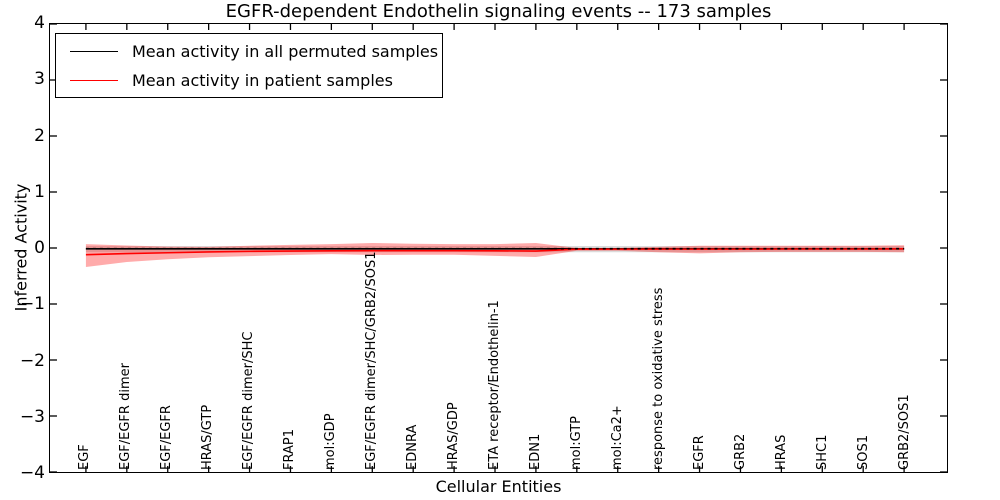 This screenshot has width=1000, height=500. What do you see at coordinates (285, 51) in the screenshot?
I see `legend-label: Mean activity in all permuted samples` at bounding box center [285, 51].